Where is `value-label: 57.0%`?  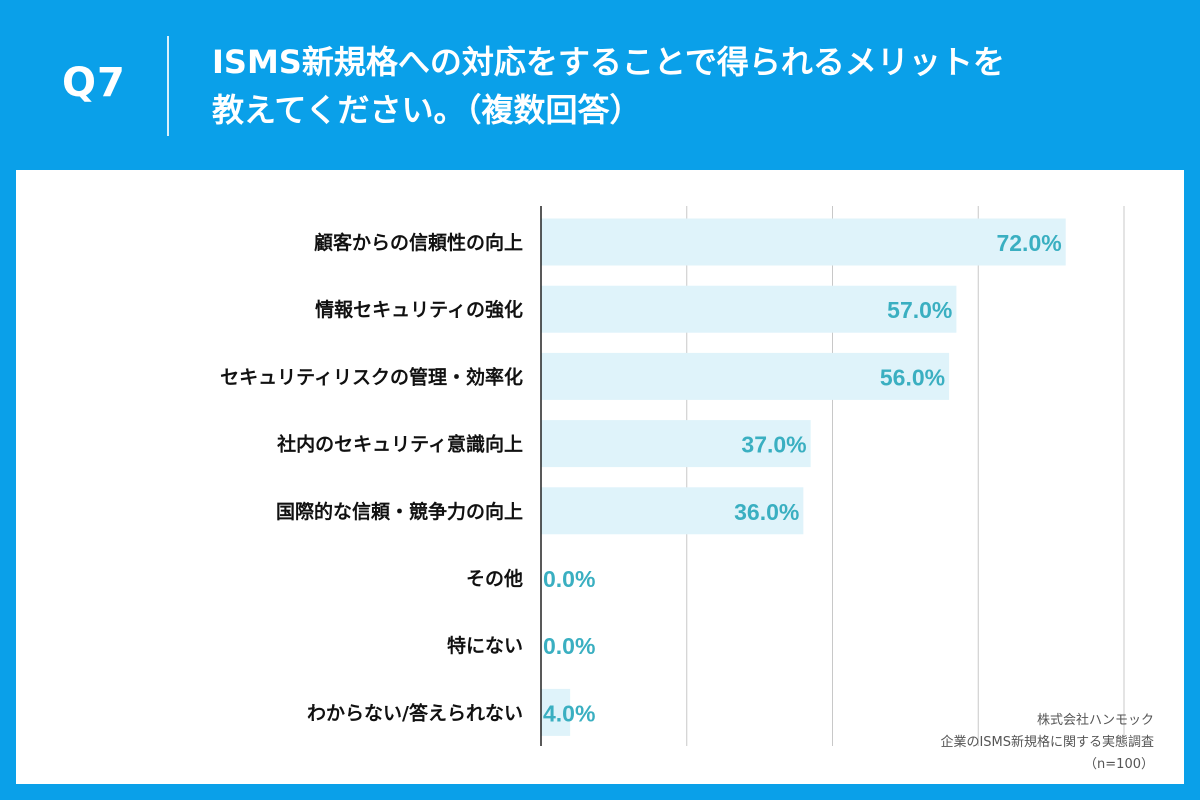 value-label: 57.0% is located at coordinates (919, 310).